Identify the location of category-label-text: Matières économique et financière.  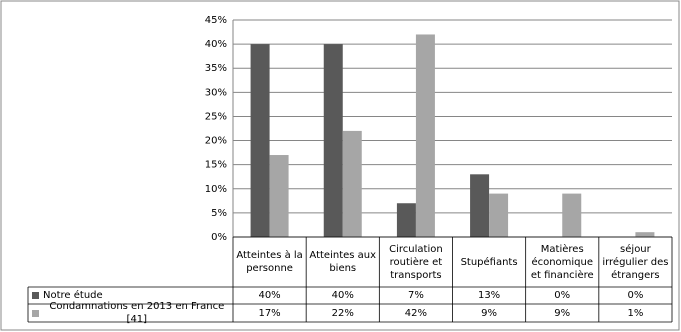
(562, 262).